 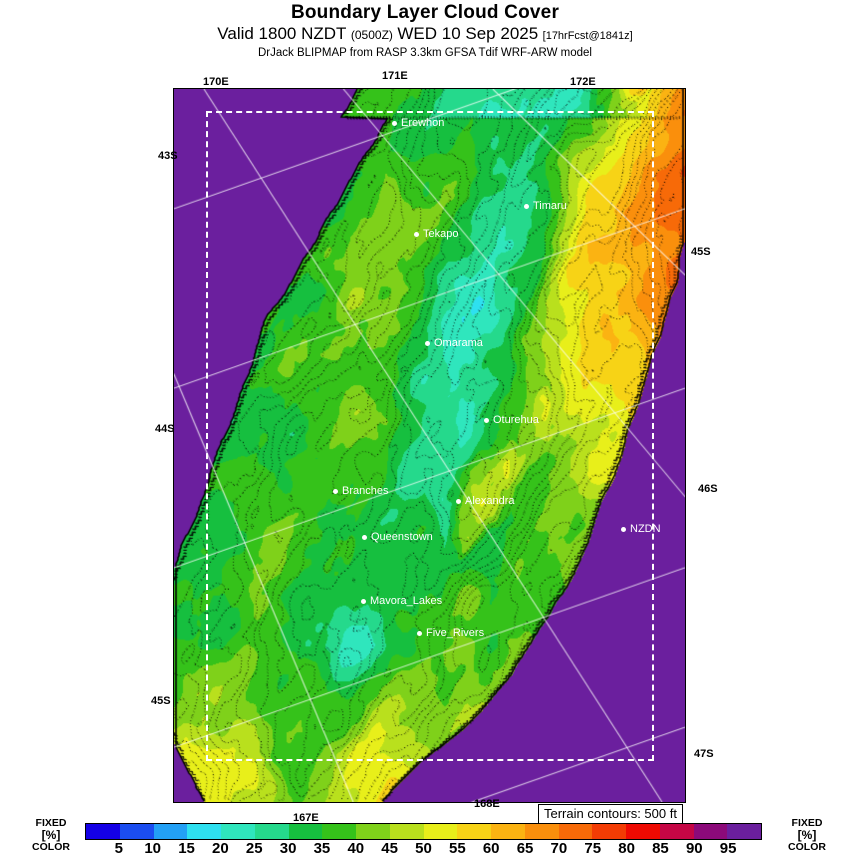 I want to click on valid-time-zulu: (0500Z), so click(x=371, y=35).